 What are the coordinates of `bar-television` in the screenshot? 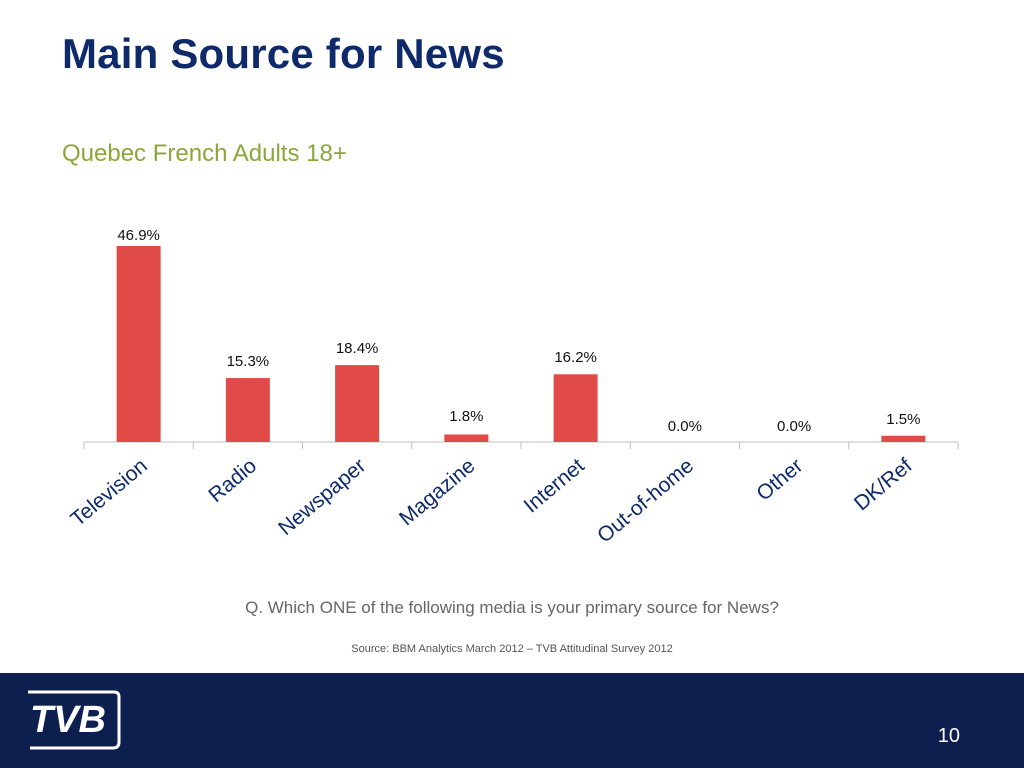 It's located at (138, 344).